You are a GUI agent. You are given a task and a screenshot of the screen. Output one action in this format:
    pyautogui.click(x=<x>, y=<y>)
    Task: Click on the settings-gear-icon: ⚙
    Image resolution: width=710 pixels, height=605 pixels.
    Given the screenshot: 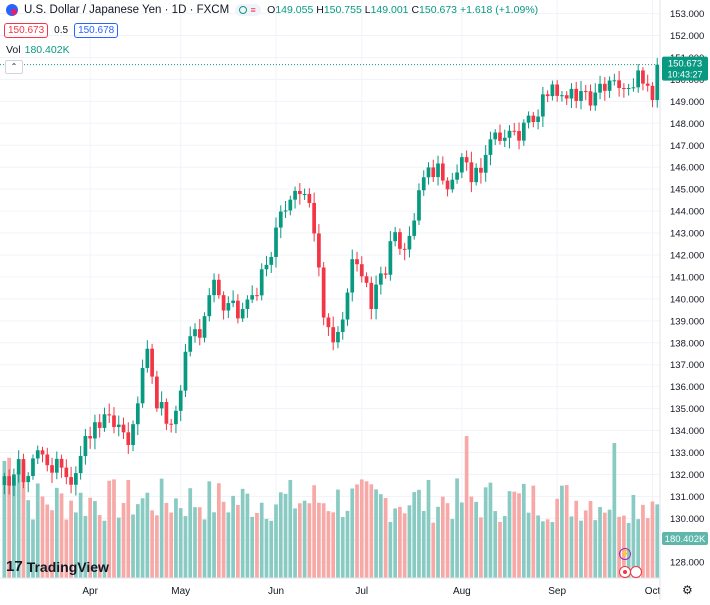 What is the action you would take?
    pyautogui.click(x=687, y=590)
    